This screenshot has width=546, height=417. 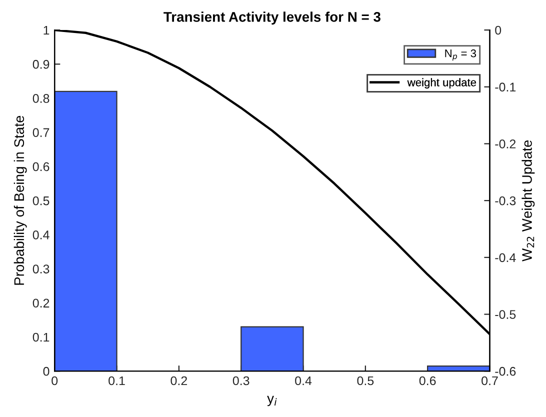 I want to click on y-tick-label: 0.1, so click(x=41, y=337).